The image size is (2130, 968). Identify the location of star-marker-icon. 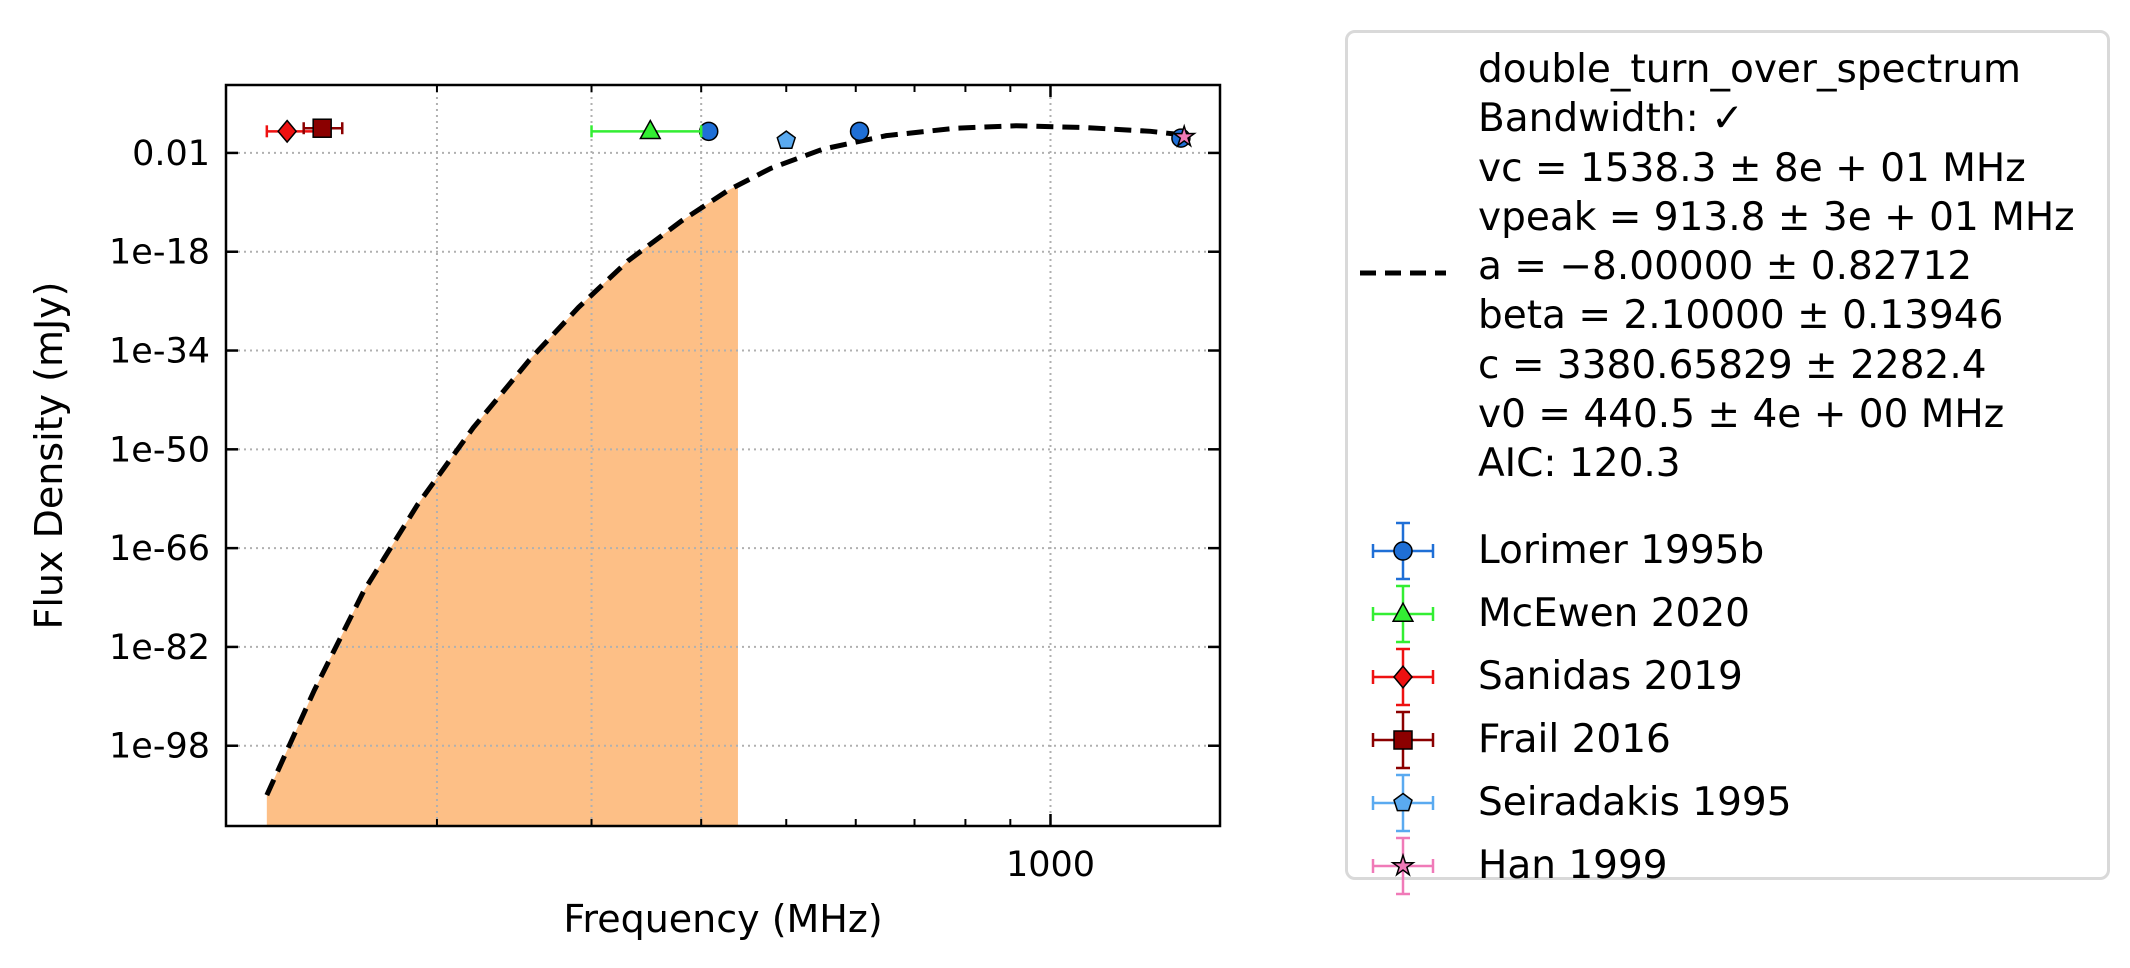
(1403, 866).